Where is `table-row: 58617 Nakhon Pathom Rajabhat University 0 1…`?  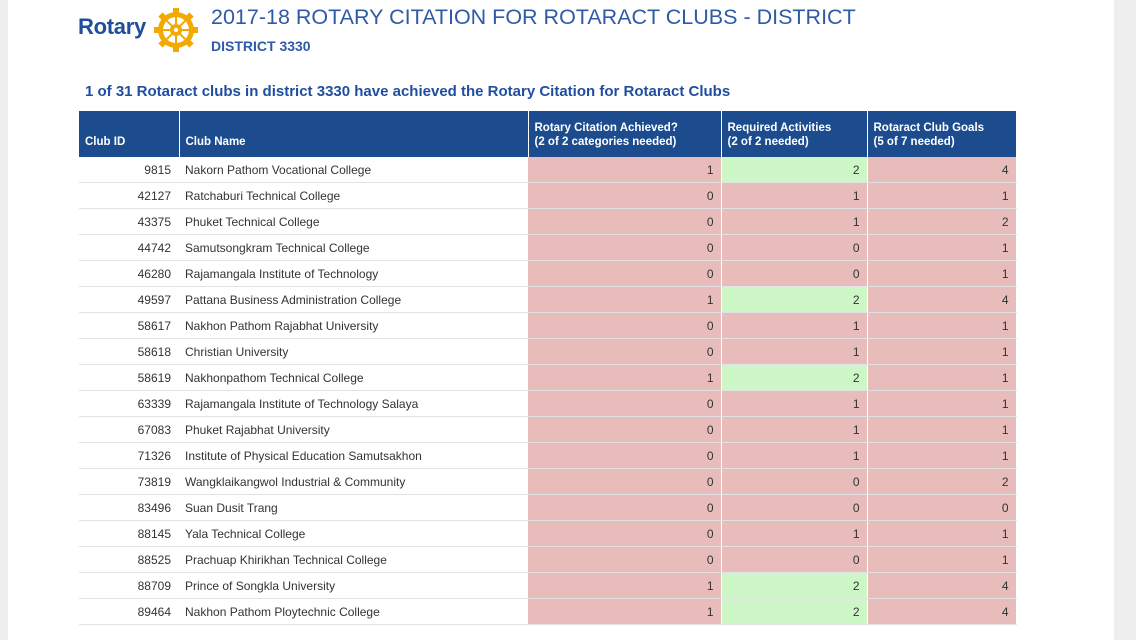 table-row: 58617 Nakhon Pathom Rajabhat University 0 1… is located at coordinates (548, 325).